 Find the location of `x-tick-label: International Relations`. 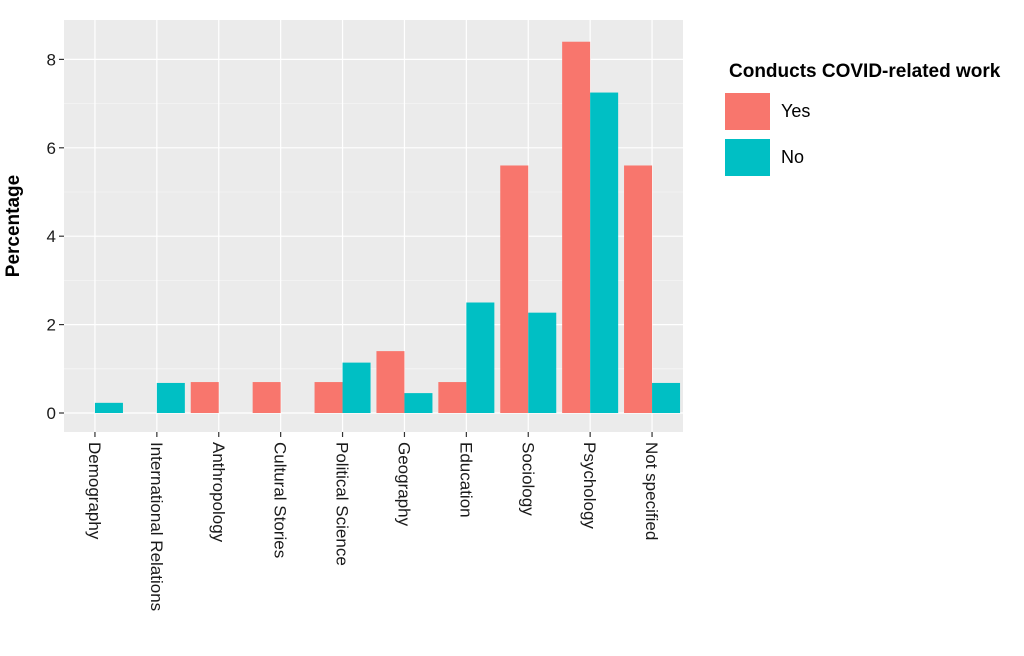

x-tick-label: International Relations is located at coordinates (156, 526).